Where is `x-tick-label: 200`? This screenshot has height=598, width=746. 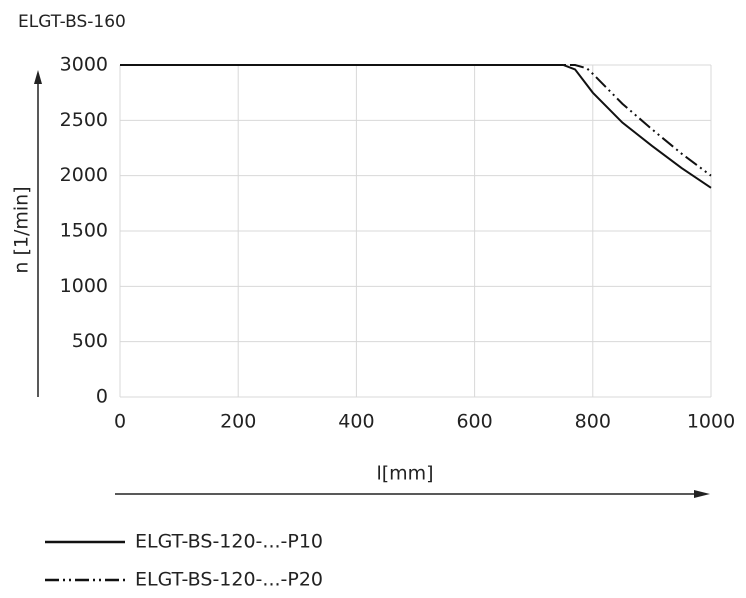
x-tick-label: 200 is located at coordinates (238, 422).